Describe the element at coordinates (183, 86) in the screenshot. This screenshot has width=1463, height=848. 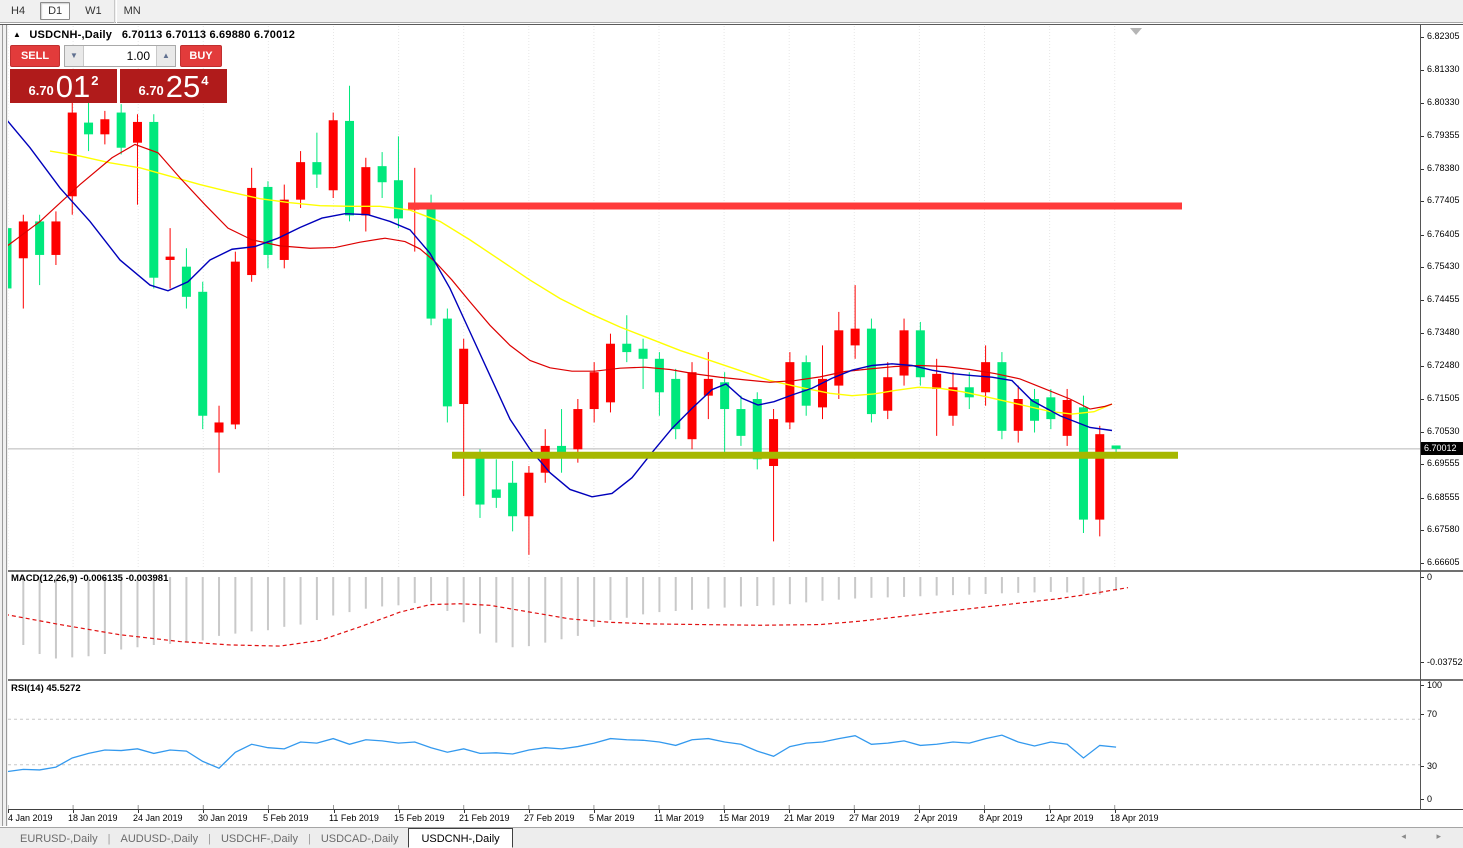
I see `buy-price-pips: 25` at that location.